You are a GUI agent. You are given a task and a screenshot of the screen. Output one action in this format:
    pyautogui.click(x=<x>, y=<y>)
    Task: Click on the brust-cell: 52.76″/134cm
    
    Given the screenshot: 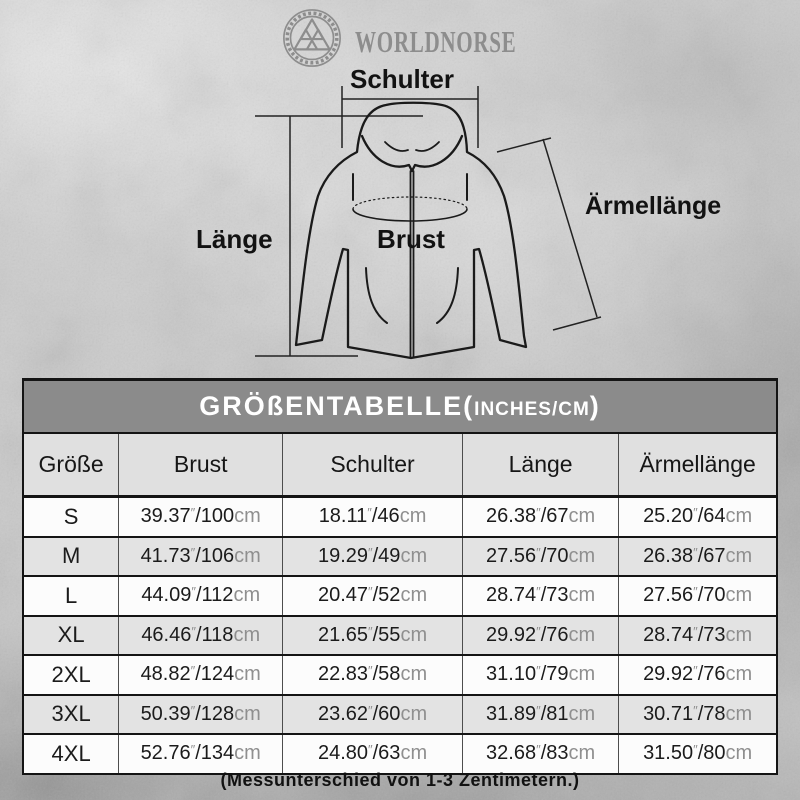 What is the action you would take?
    pyautogui.click(x=200, y=753)
    